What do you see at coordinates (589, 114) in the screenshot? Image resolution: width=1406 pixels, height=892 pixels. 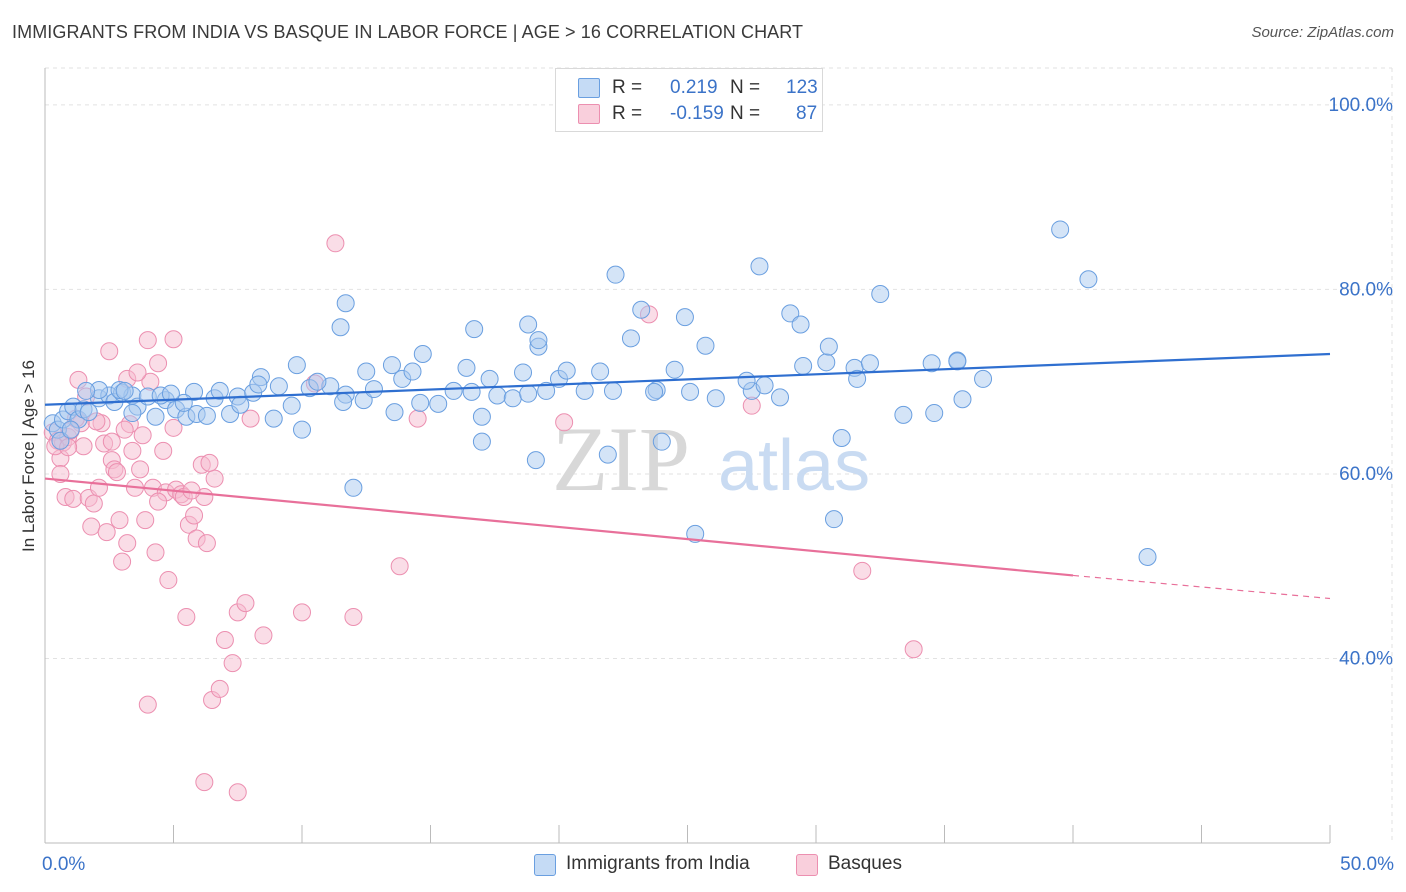 I see `legend-swatch-basques` at bounding box center [589, 114].